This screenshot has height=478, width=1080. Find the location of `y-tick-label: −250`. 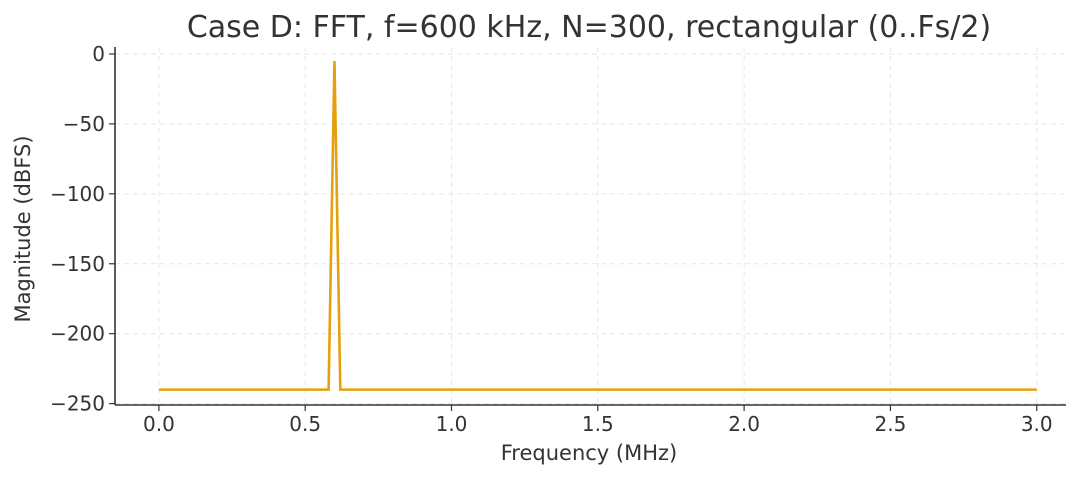

y-tick-label: −250 is located at coordinates (77, 404).